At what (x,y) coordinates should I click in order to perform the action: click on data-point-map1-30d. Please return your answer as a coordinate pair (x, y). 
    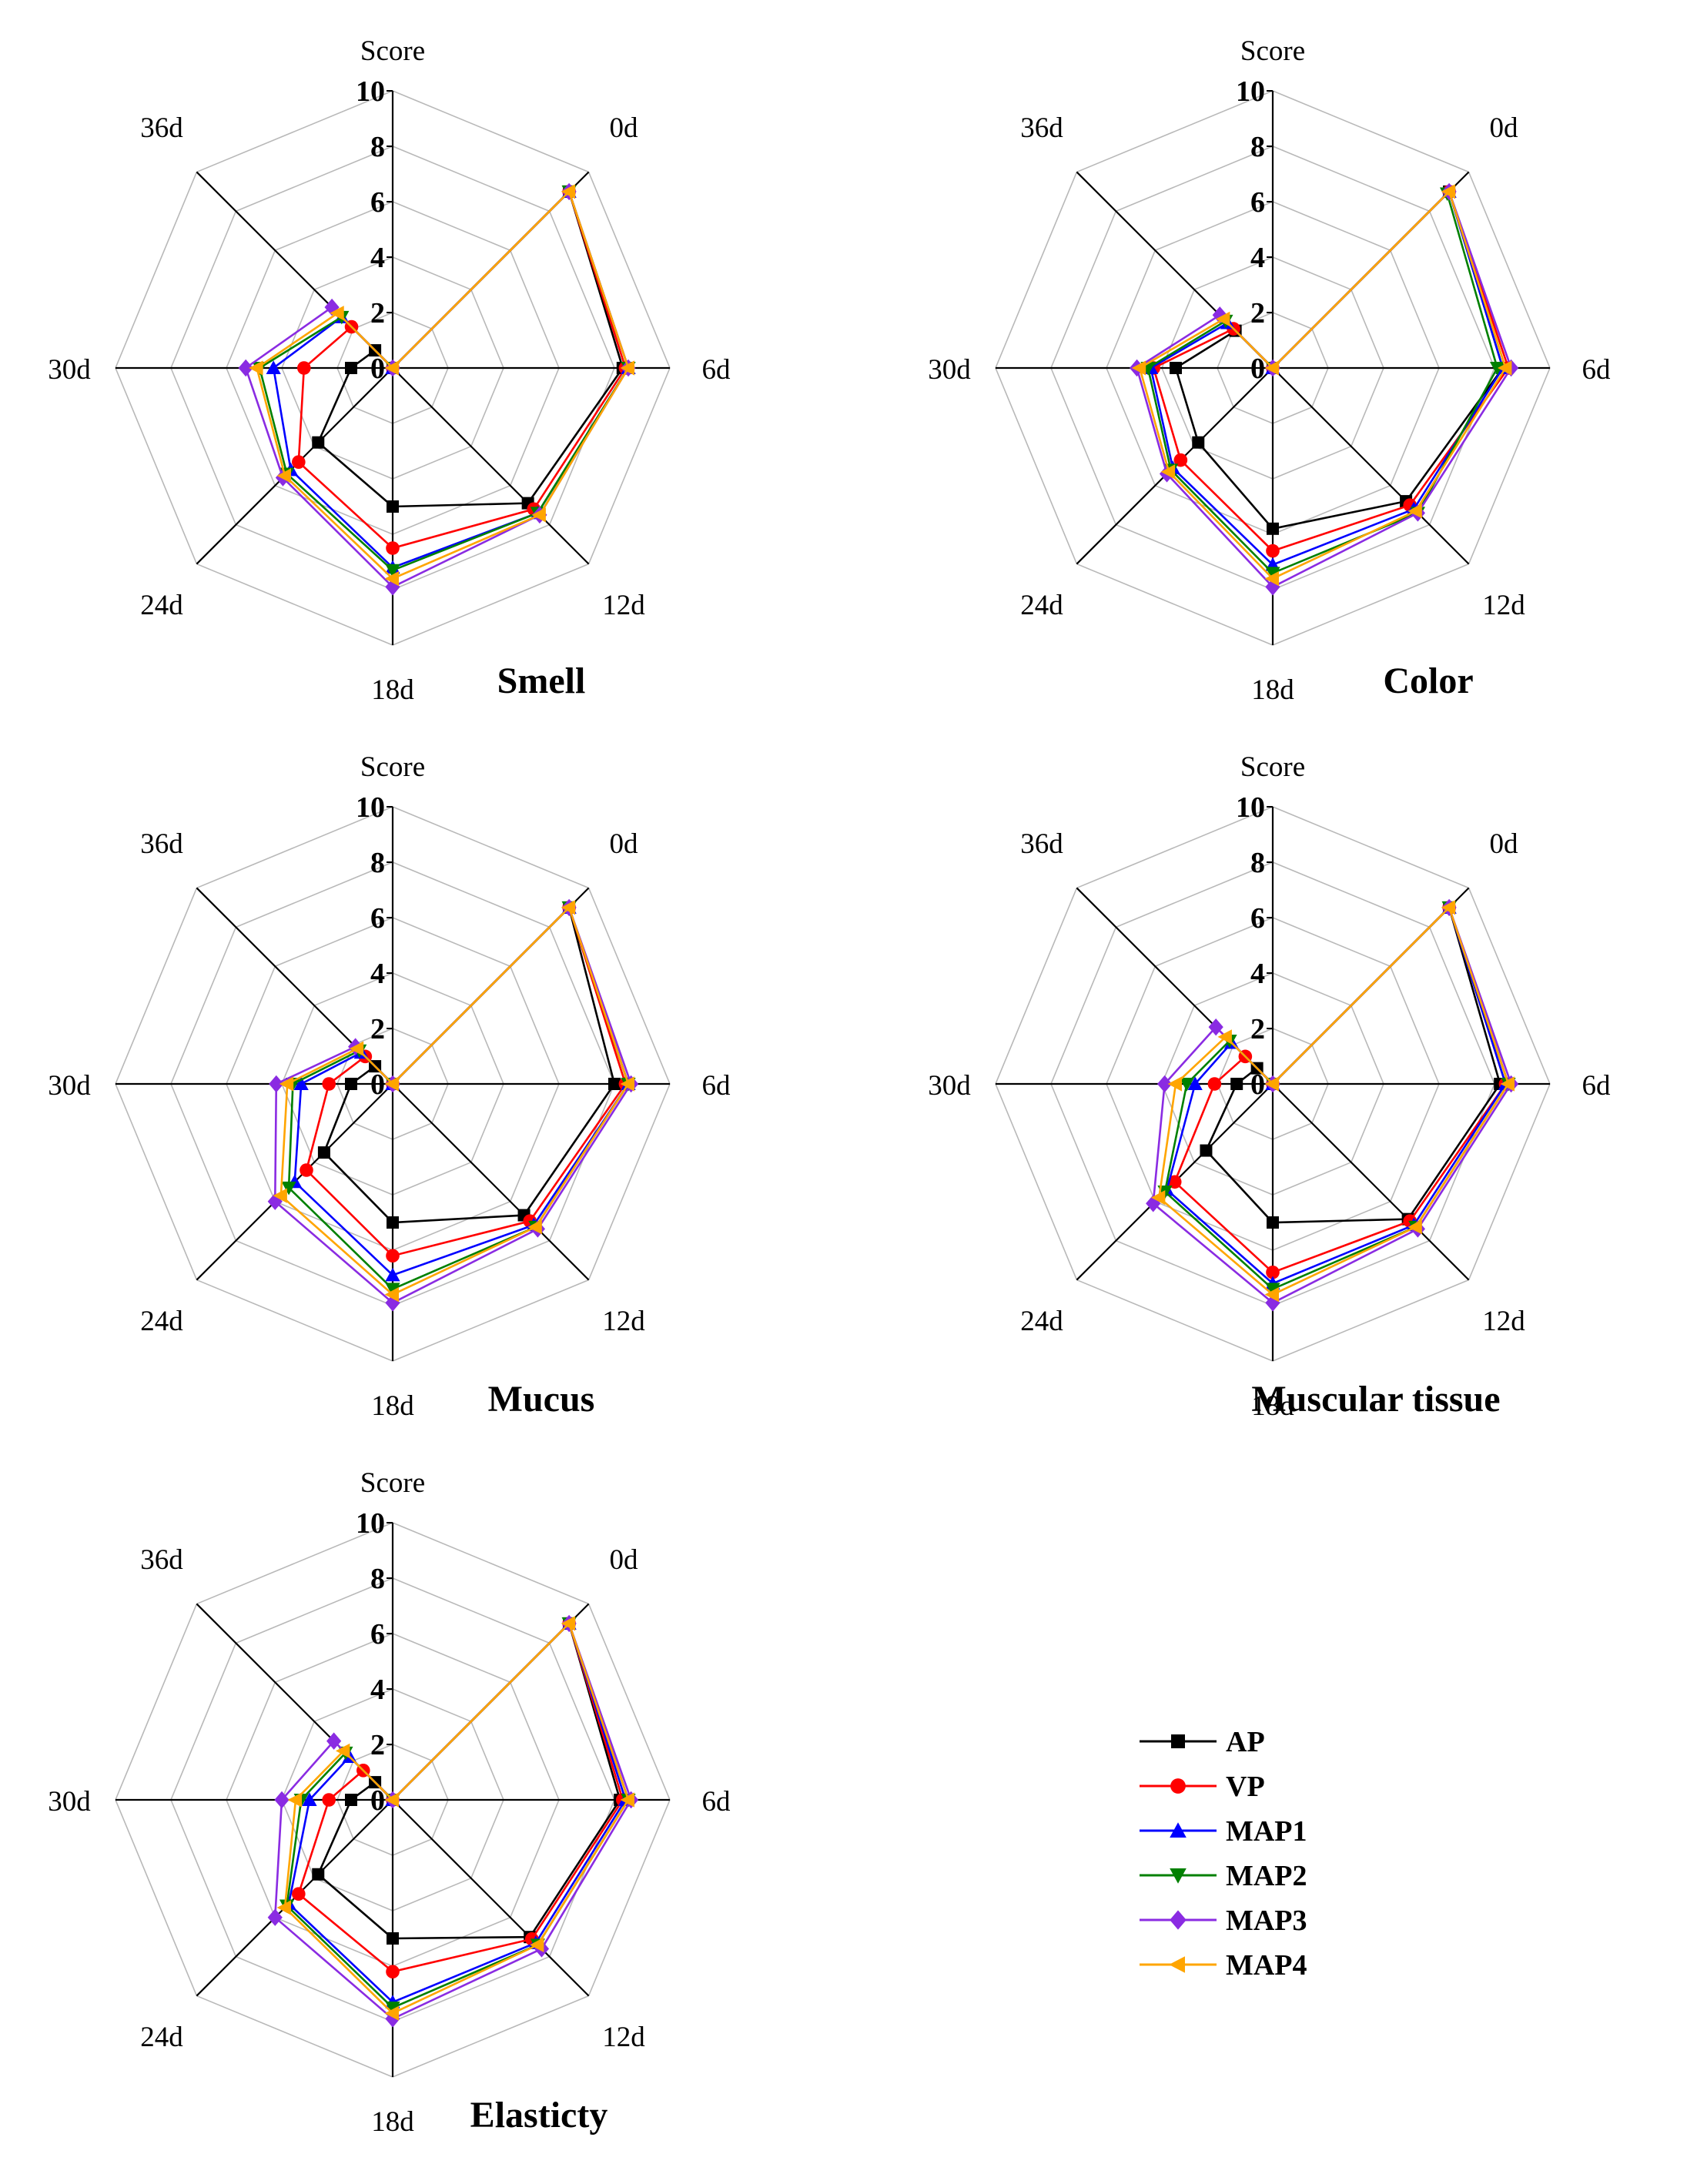
    Looking at the image, I should click on (301, 1083).